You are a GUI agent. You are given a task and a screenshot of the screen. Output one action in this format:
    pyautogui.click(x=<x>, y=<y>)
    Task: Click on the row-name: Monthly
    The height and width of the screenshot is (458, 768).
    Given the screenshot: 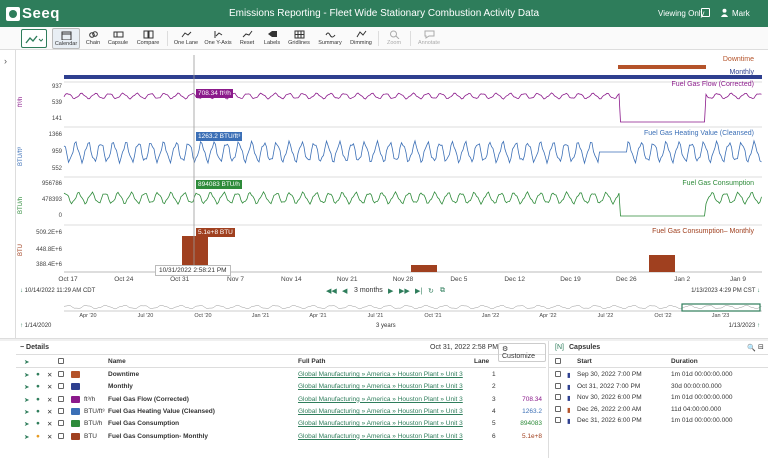 What is the action you would take?
    pyautogui.click(x=120, y=387)
    